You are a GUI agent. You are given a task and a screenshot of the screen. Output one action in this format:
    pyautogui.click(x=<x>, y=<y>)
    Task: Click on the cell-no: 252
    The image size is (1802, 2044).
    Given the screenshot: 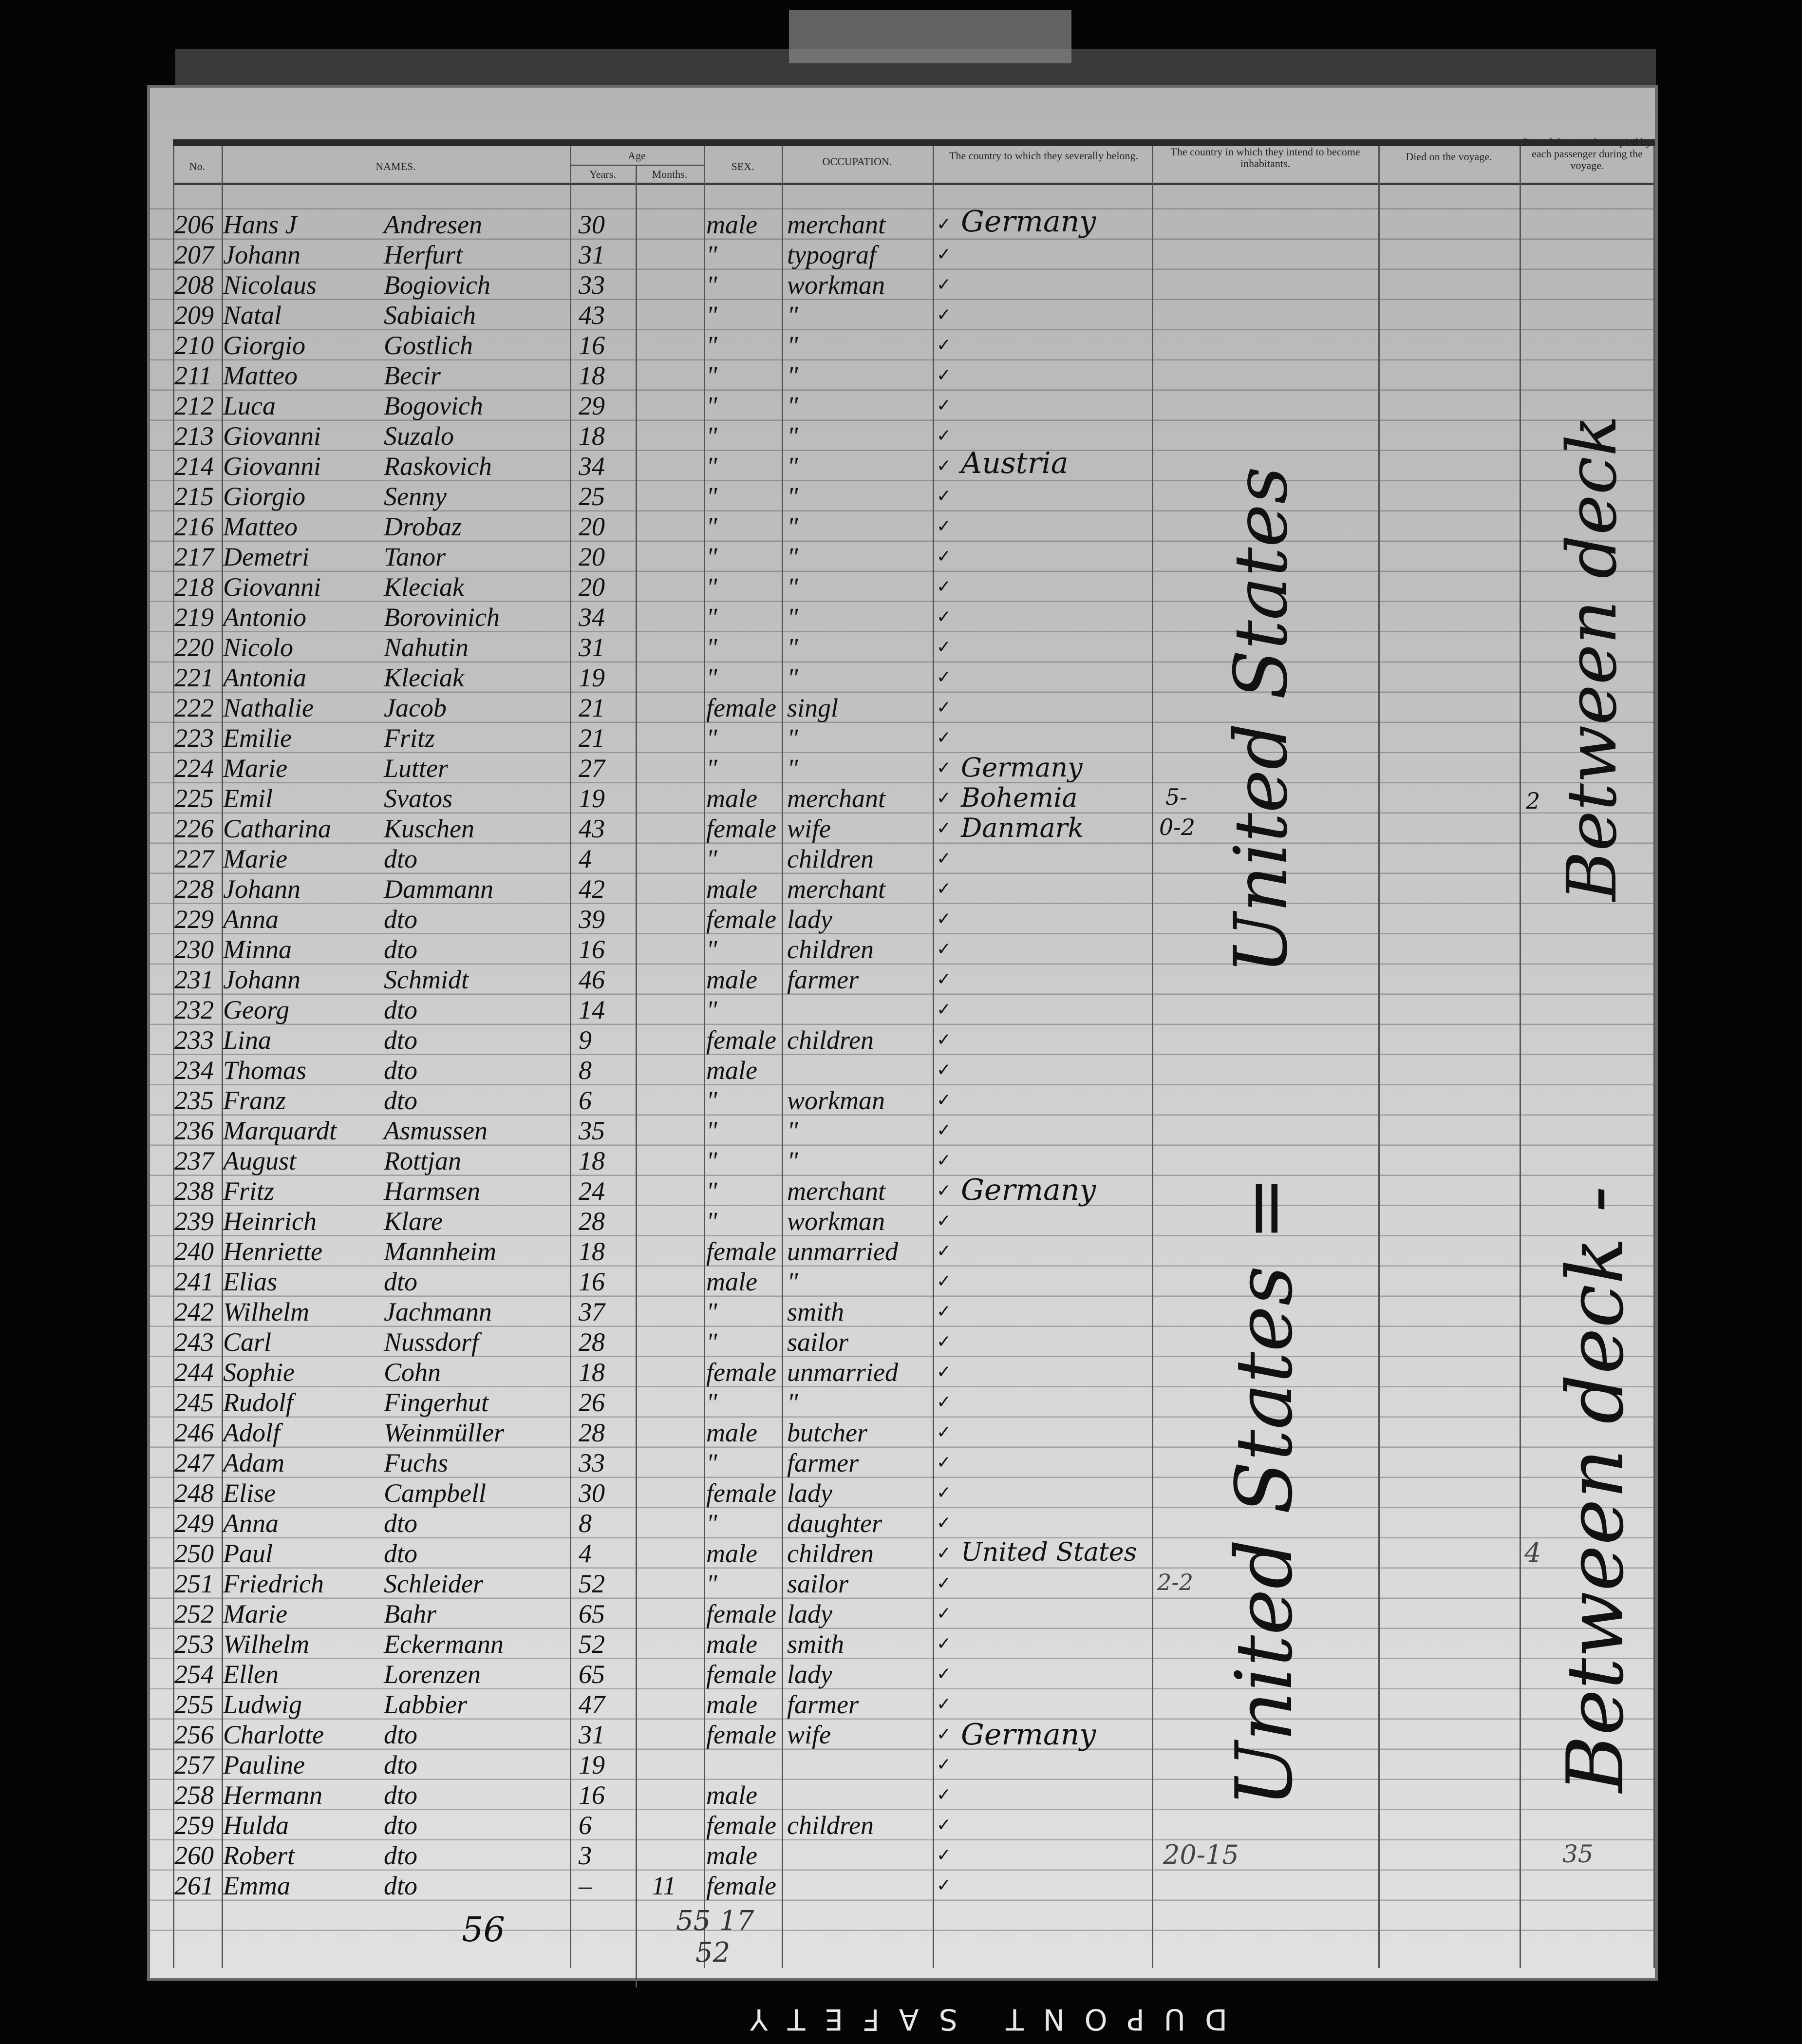 What is the action you would take?
    pyautogui.click(x=194, y=1613)
    